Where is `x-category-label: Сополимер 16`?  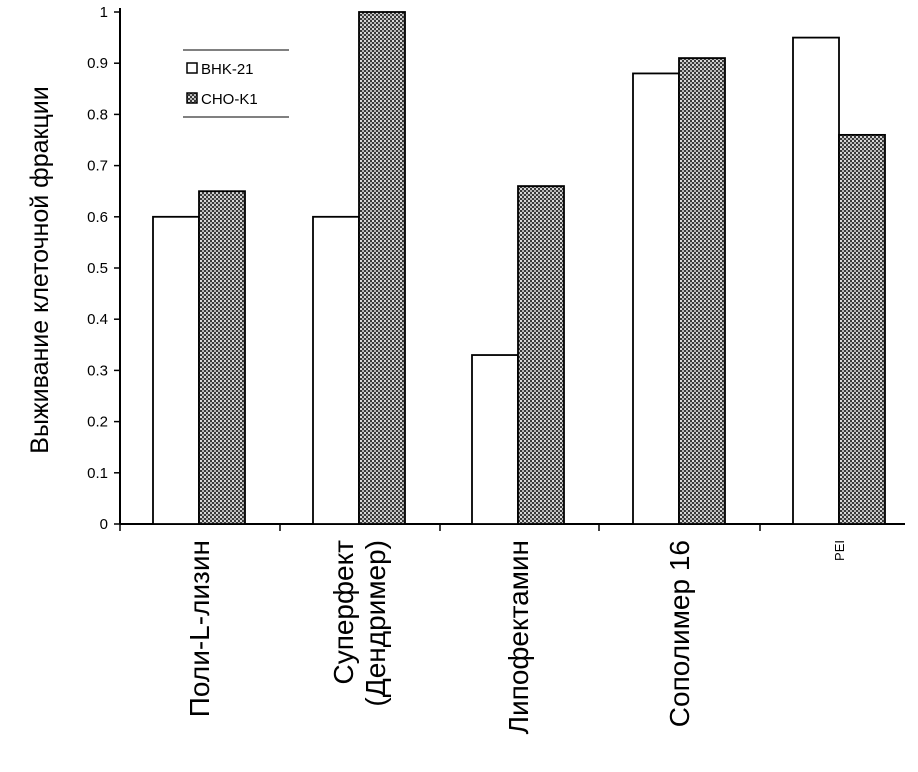
x-category-label: Сополимер 16 is located at coordinates (679, 633).